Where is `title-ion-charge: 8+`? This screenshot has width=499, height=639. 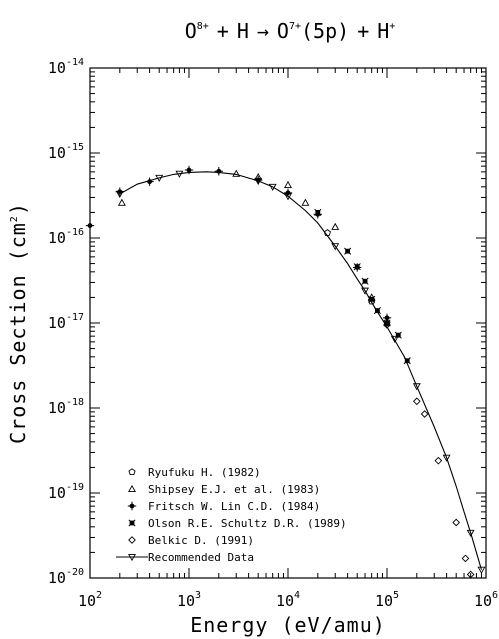
title-ion-charge: 8+ is located at coordinates (203, 26).